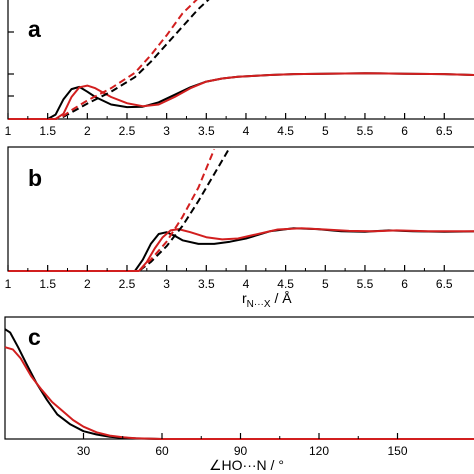 This screenshot has height=474, width=474. I want to click on x-tick-label: 30, so click(84, 451).